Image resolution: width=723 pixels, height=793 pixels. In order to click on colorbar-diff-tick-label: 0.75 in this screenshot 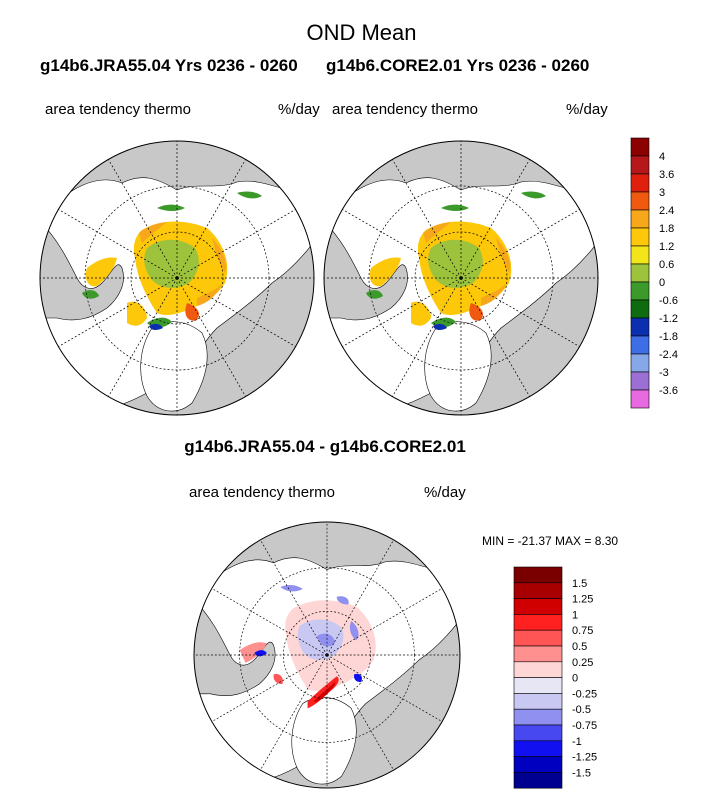, I will do `click(582, 631)`.